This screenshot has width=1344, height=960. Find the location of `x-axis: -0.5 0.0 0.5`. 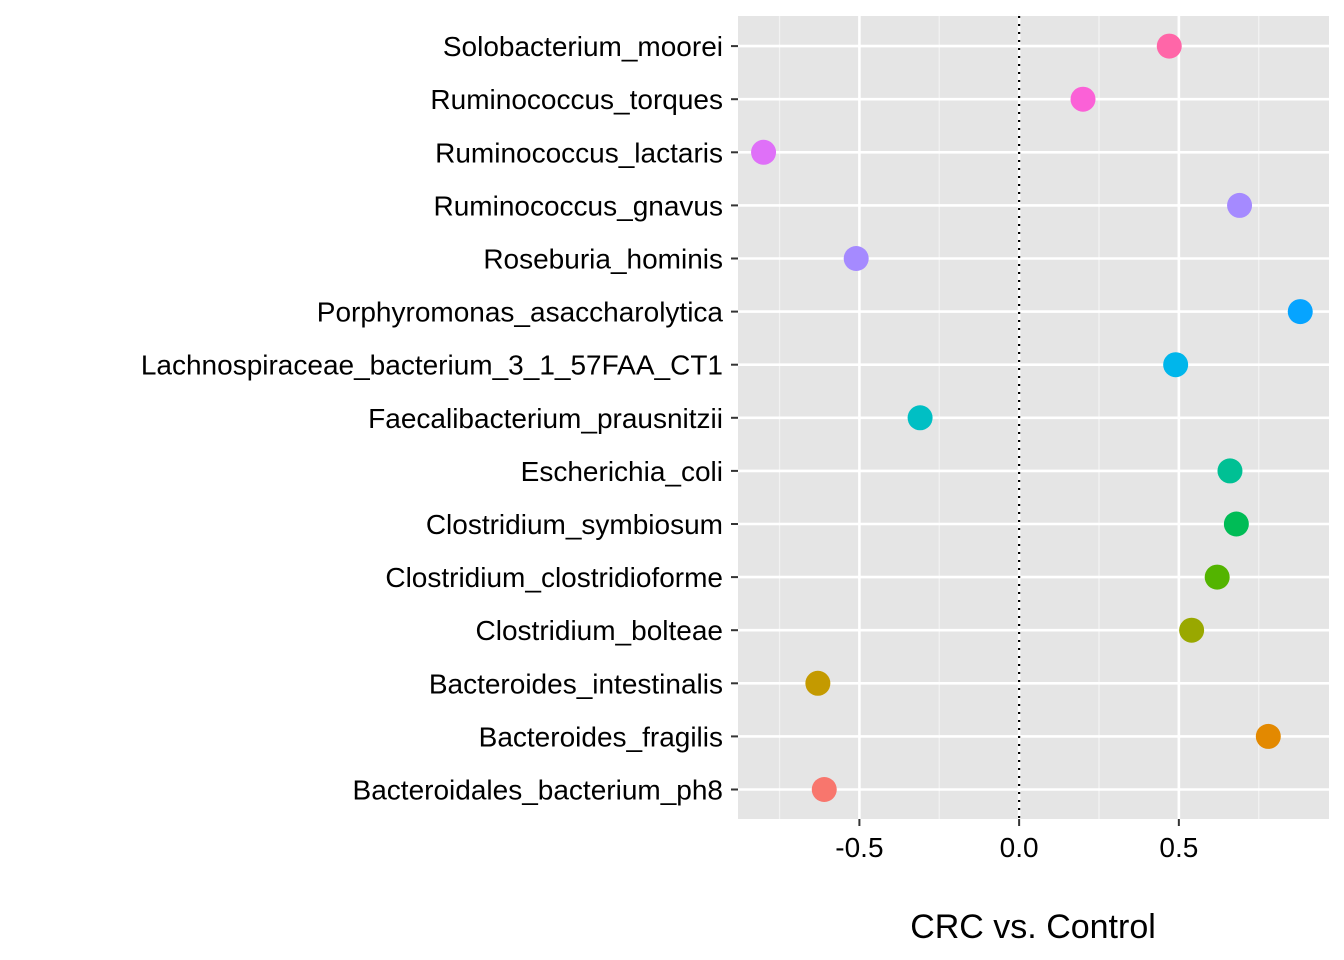

x-axis: -0.5 0.0 0.5 is located at coordinates (1016, 841).